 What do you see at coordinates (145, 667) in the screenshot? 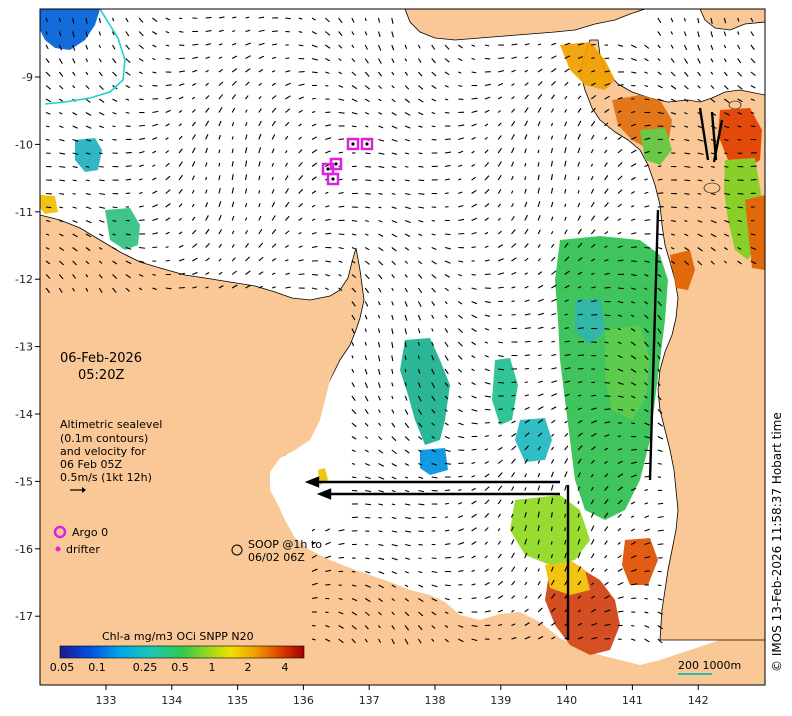
I see `colorbar-tick-label: 0.25` at bounding box center [145, 667].